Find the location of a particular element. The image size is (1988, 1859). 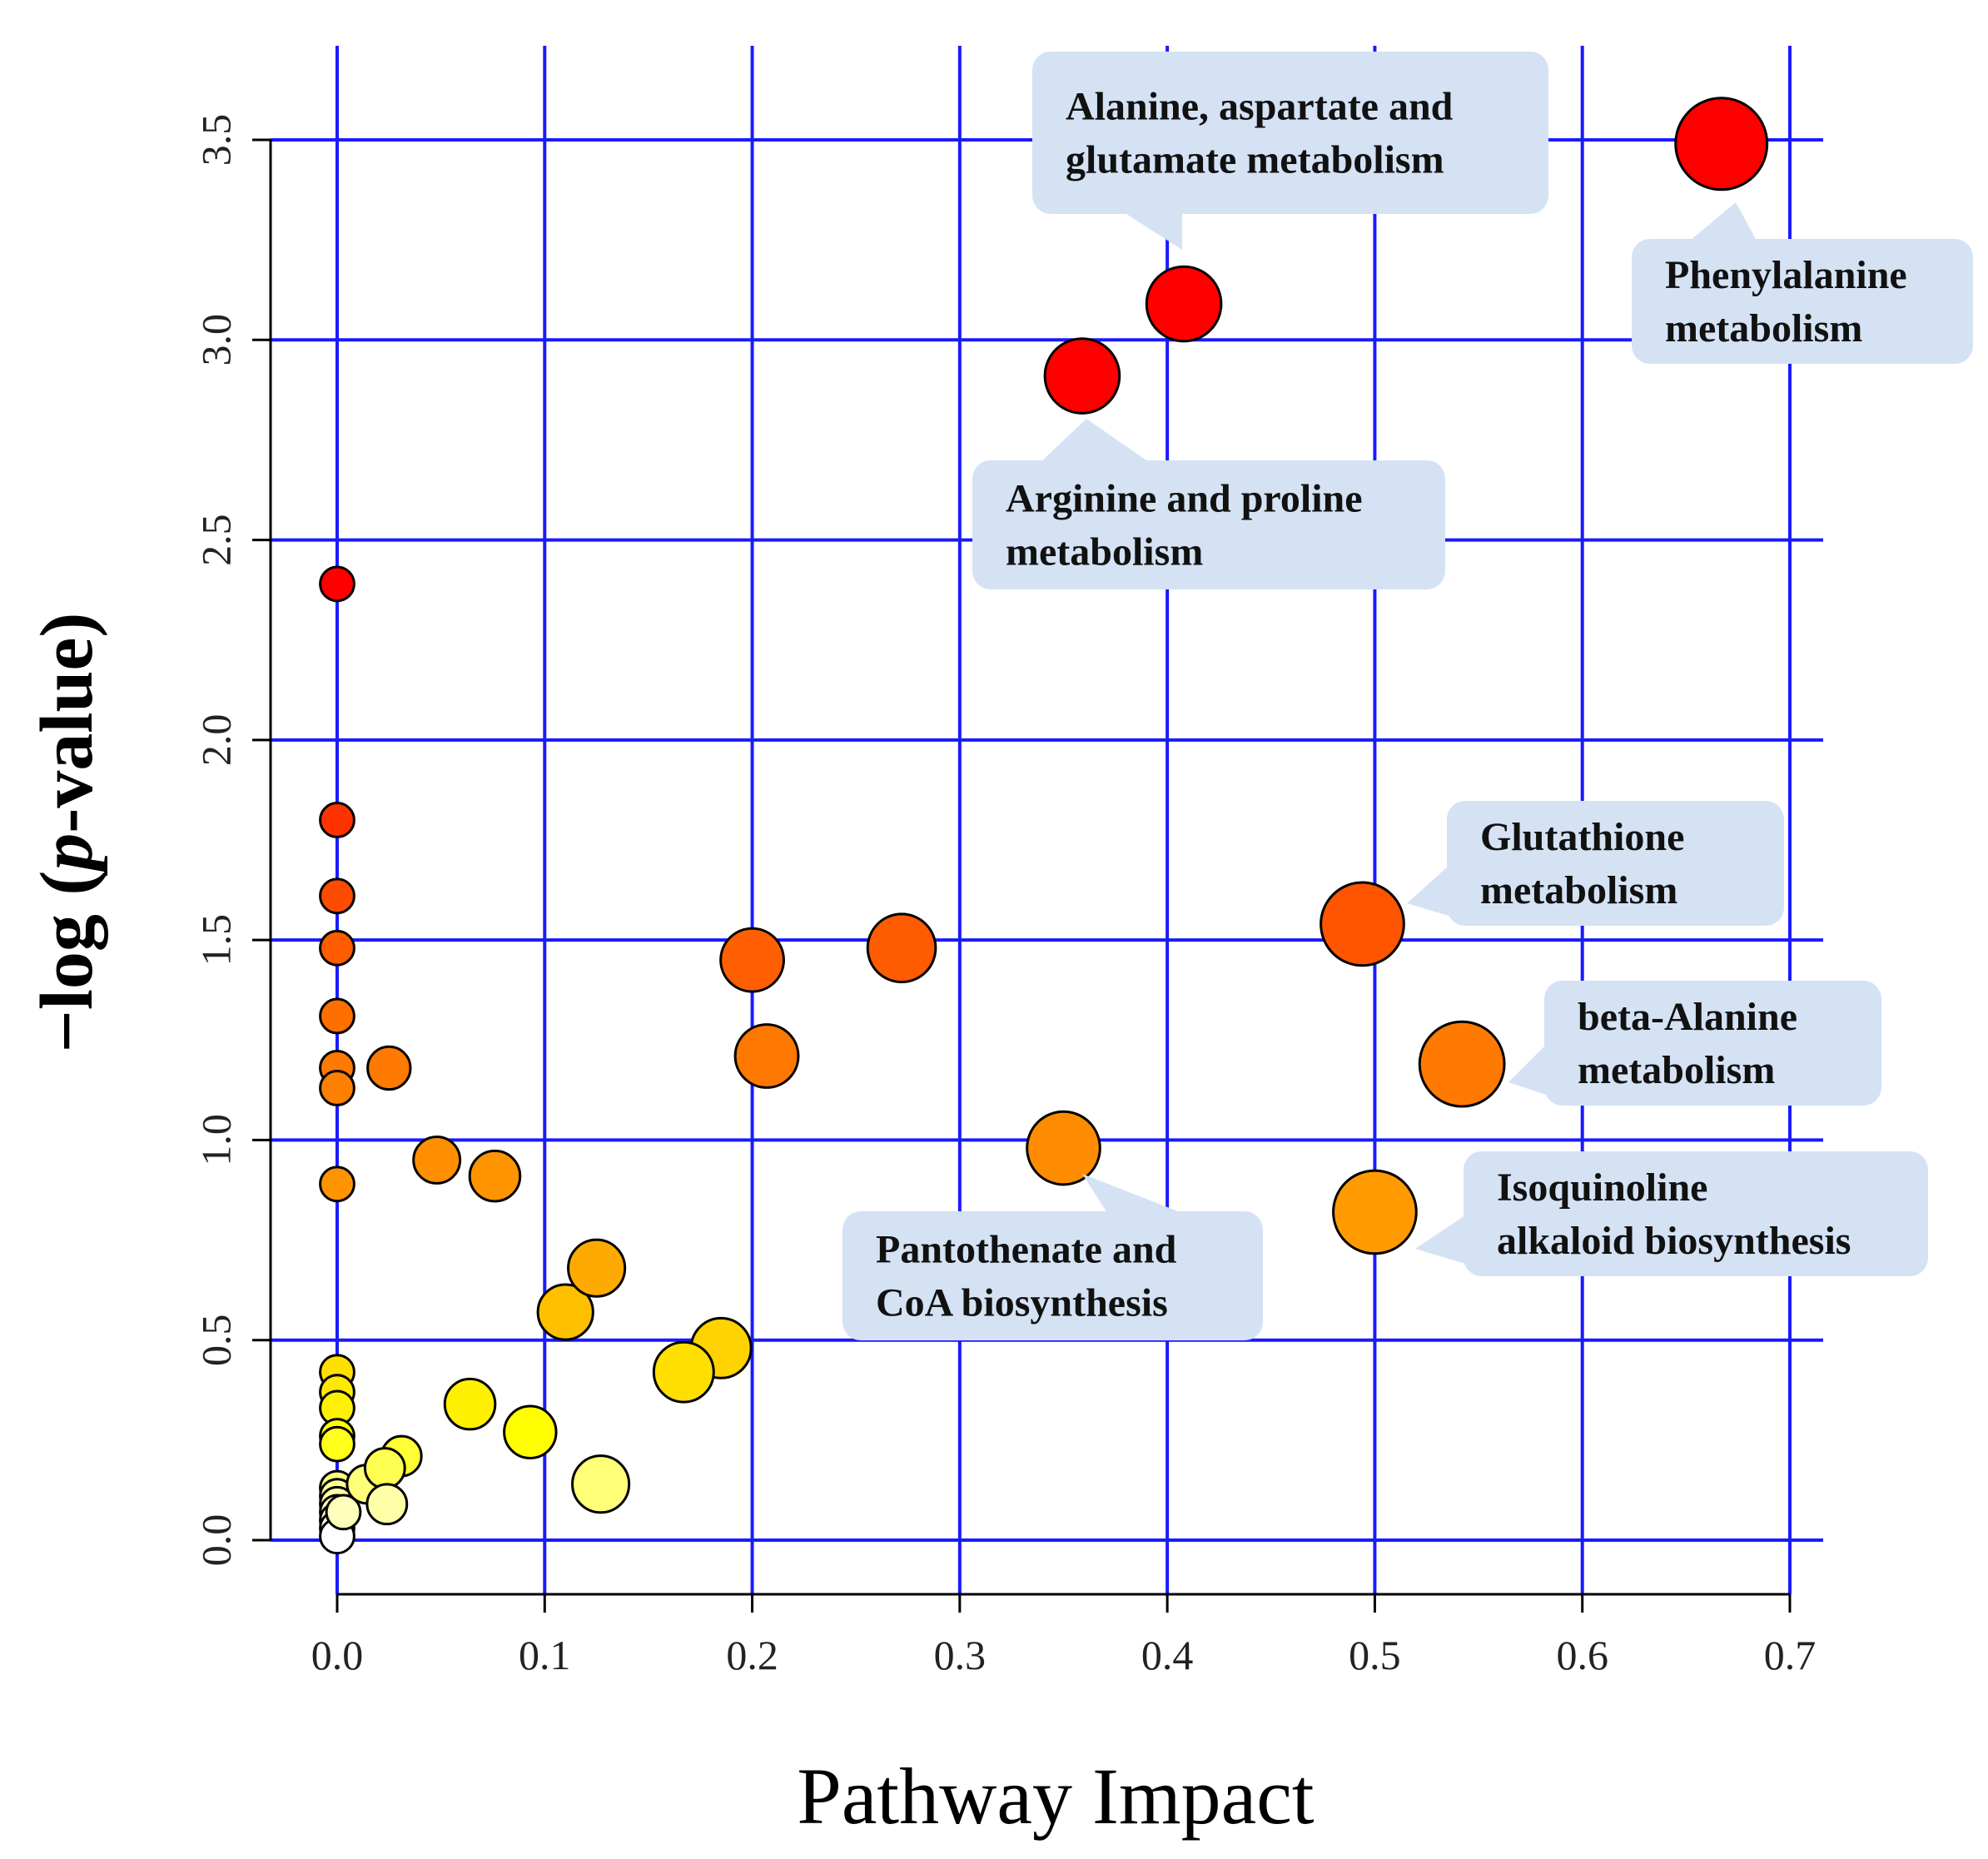

annotation-text: alkaloid biosynthesis is located at coordinates (1674, 1241).